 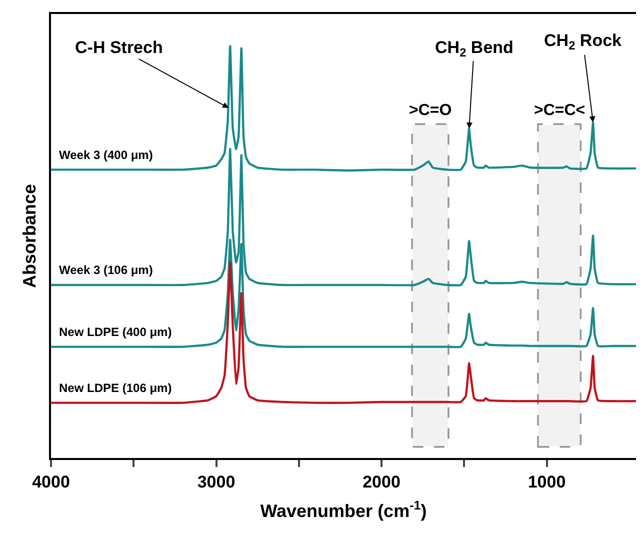 I want to click on band-label: >C=C<, so click(x=560, y=110).